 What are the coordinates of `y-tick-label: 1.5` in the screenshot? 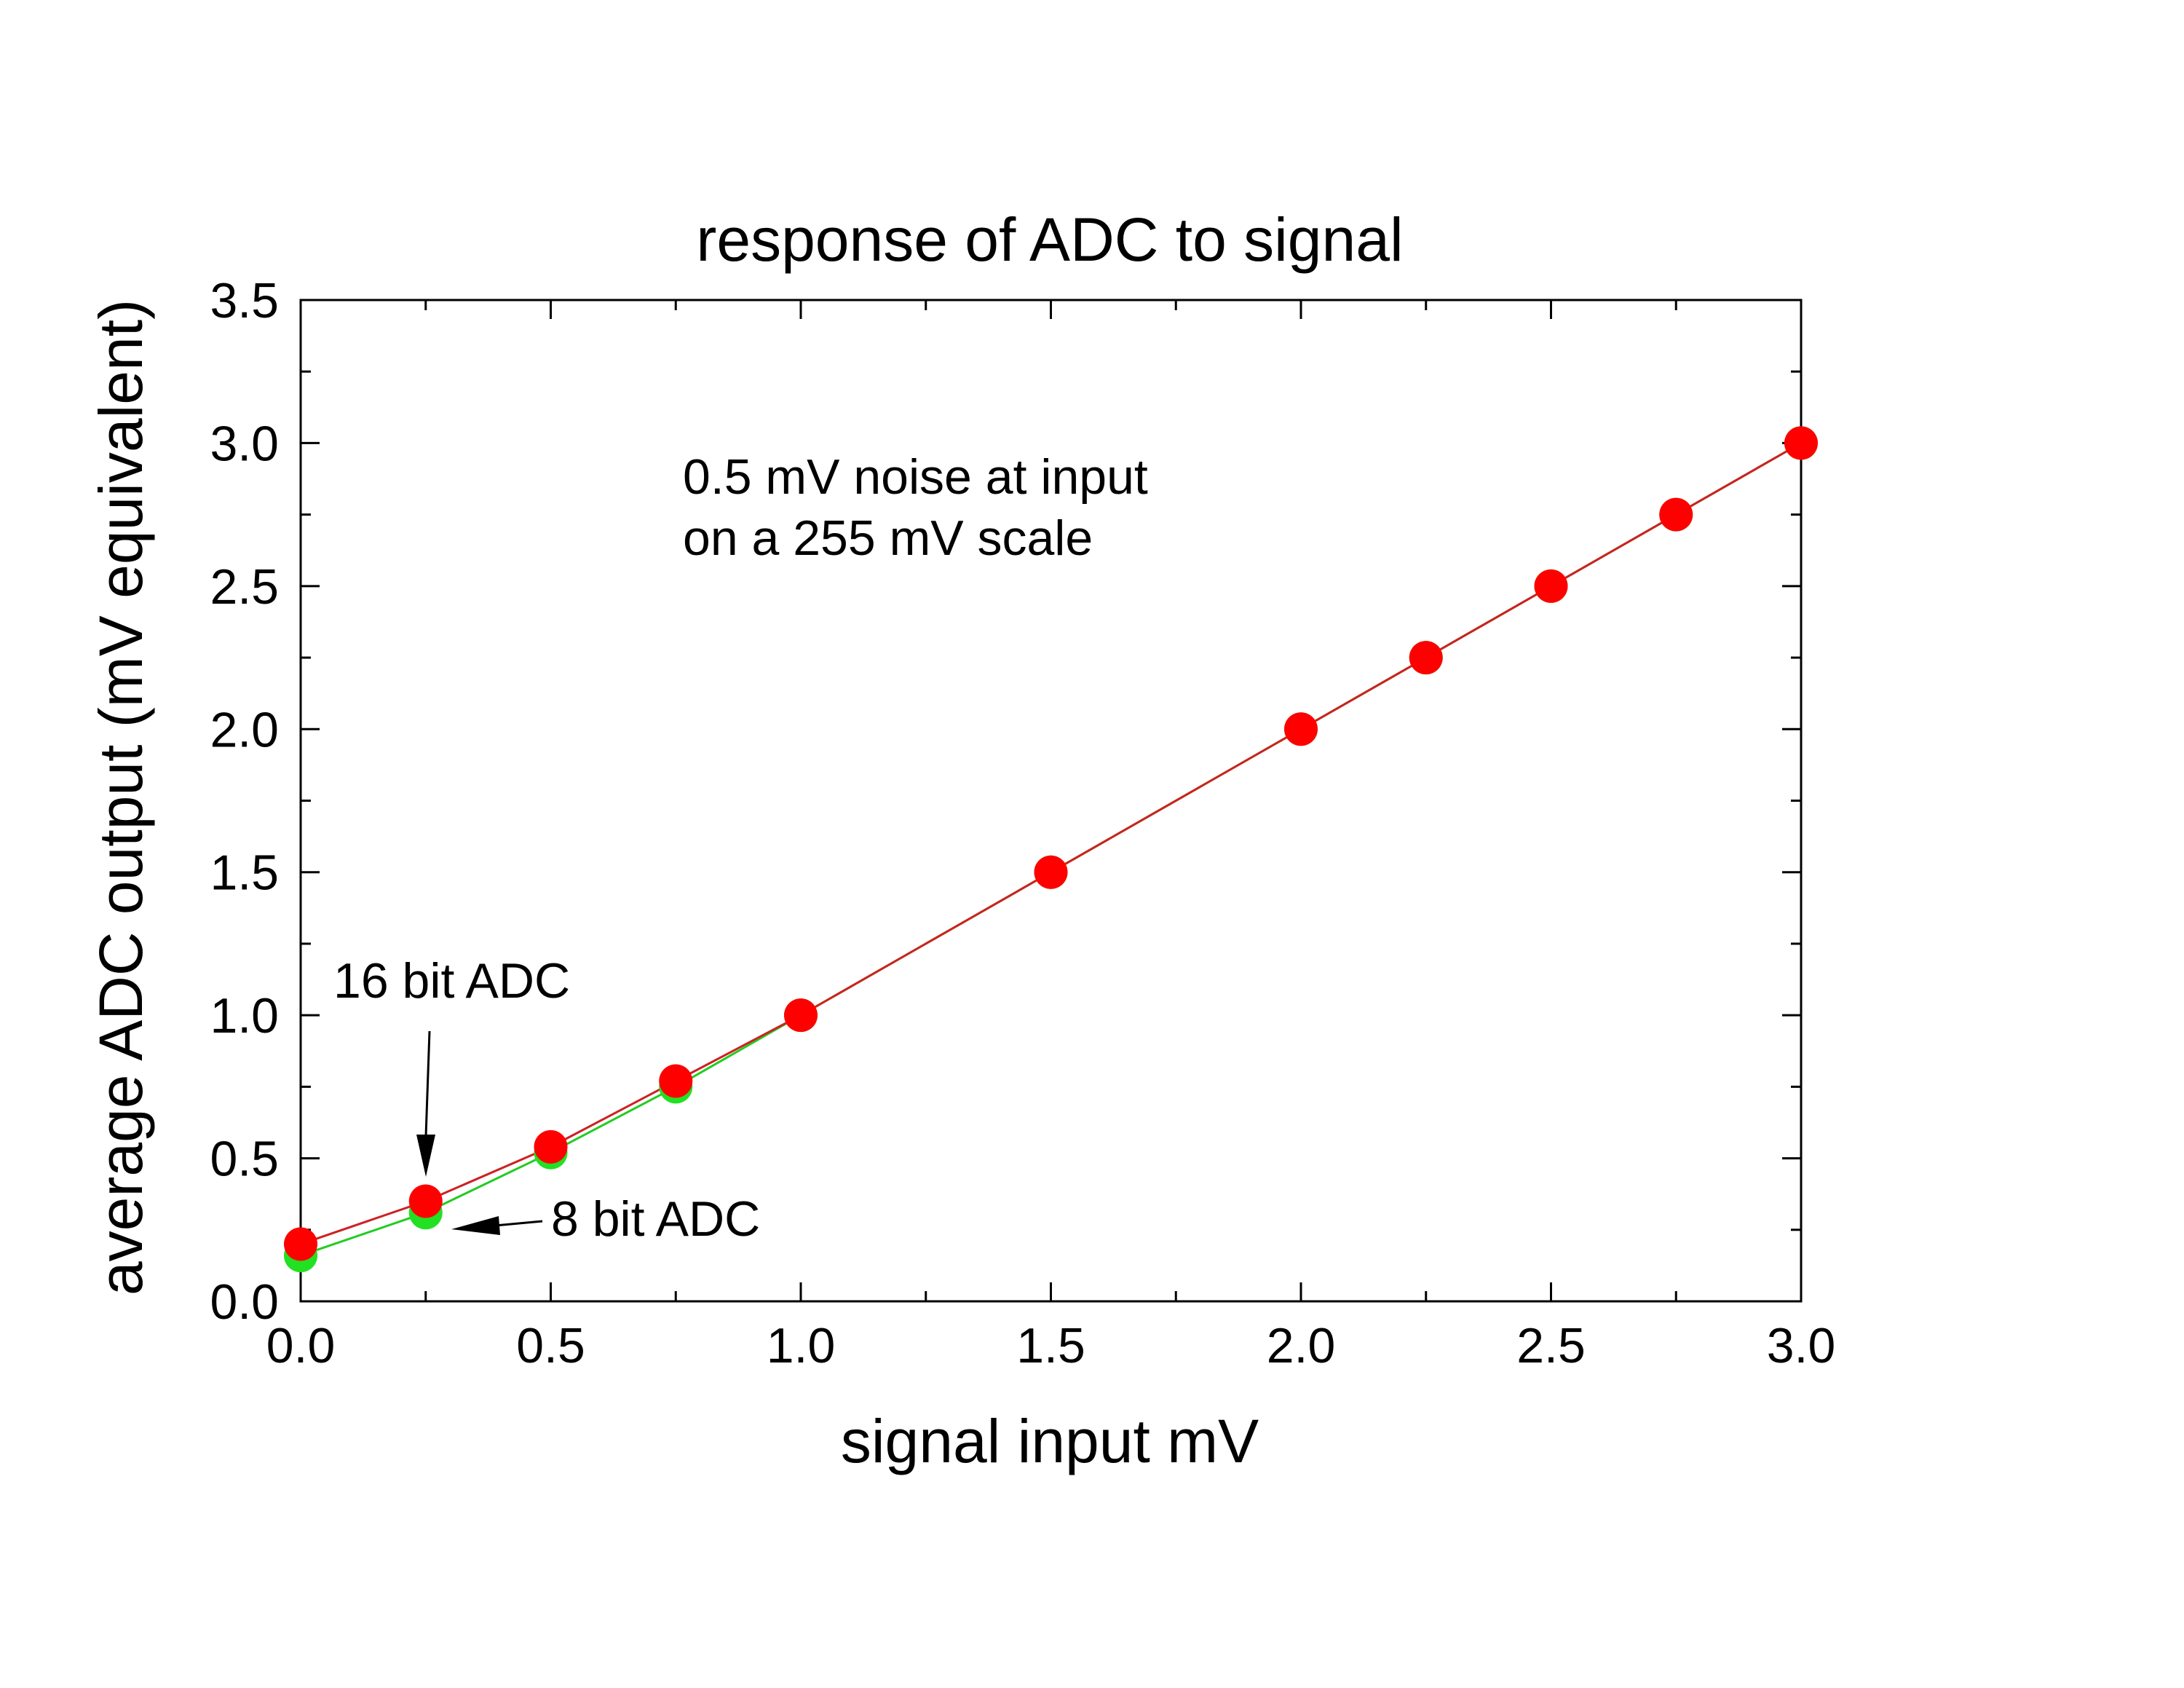 It's located at (244, 873).